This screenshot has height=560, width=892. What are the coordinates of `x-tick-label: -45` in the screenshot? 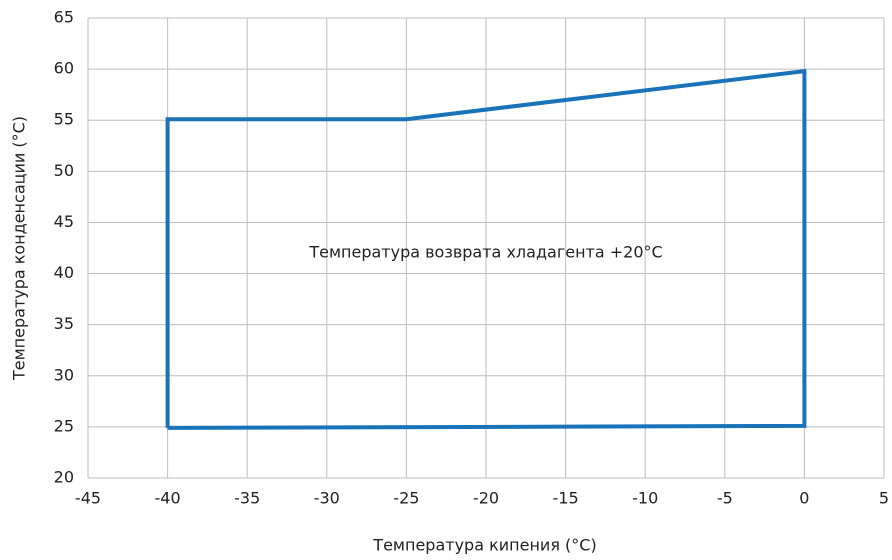 It's located at (88, 498).